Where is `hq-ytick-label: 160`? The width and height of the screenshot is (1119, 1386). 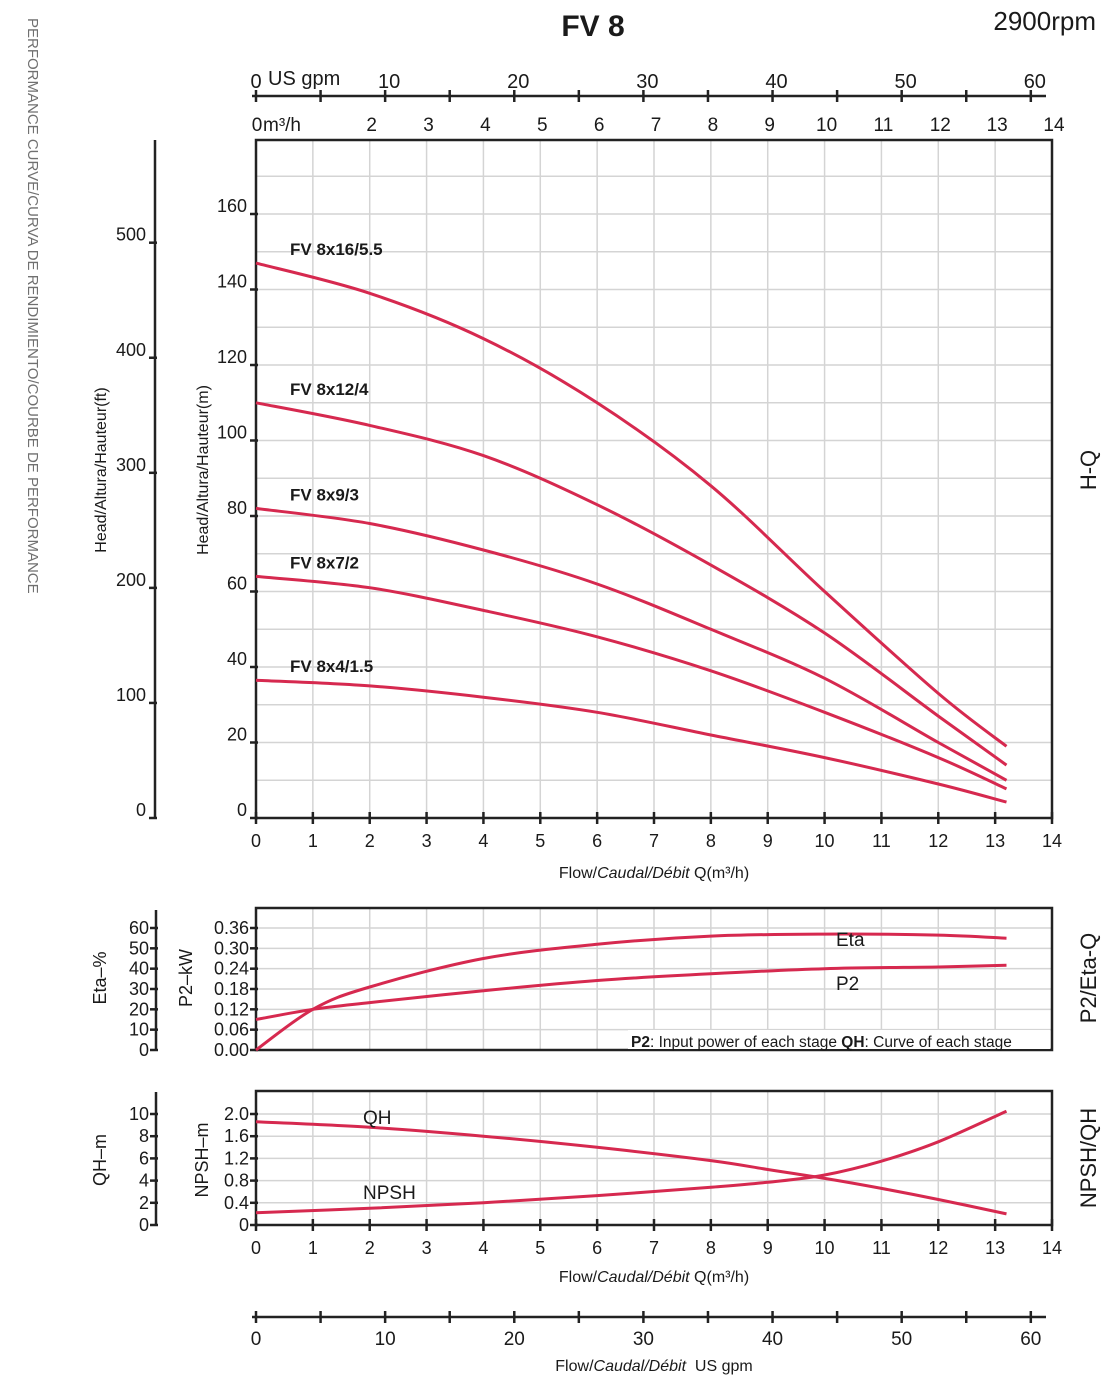
hq-ytick-label: 160 is located at coordinates (232, 206).